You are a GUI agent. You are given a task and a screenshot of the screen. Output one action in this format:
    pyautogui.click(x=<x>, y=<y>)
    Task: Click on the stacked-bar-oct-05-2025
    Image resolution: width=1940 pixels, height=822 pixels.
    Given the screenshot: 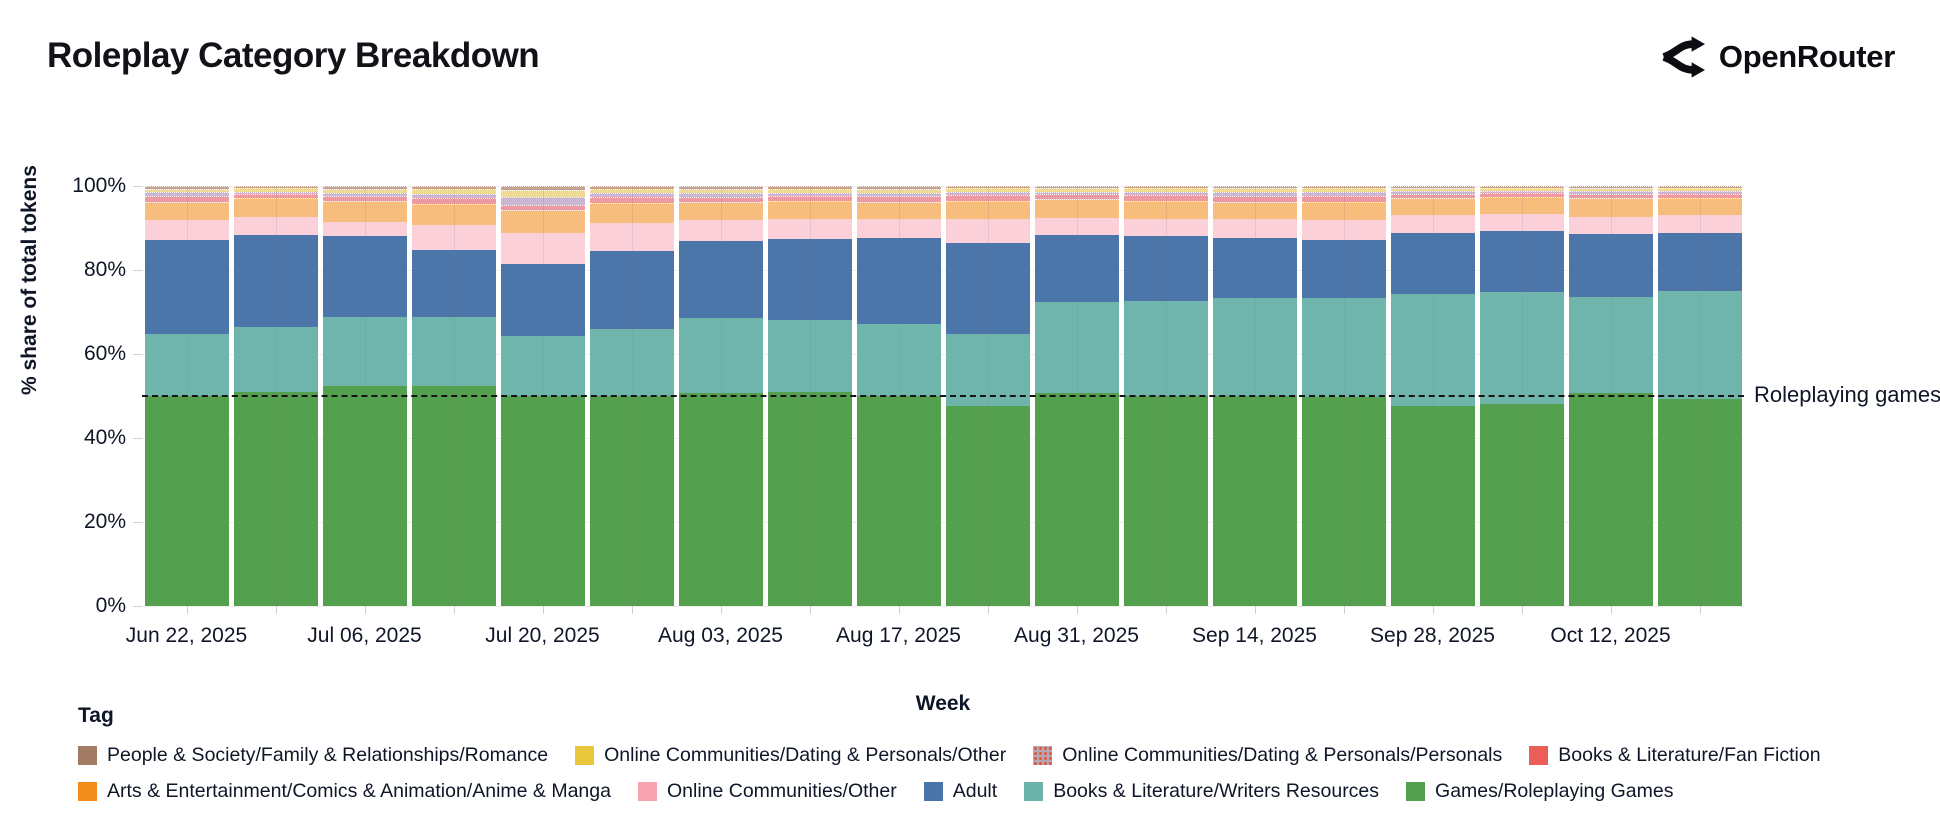 What is the action you would take?
    pyautogui.click(x=1521, y=396)
    